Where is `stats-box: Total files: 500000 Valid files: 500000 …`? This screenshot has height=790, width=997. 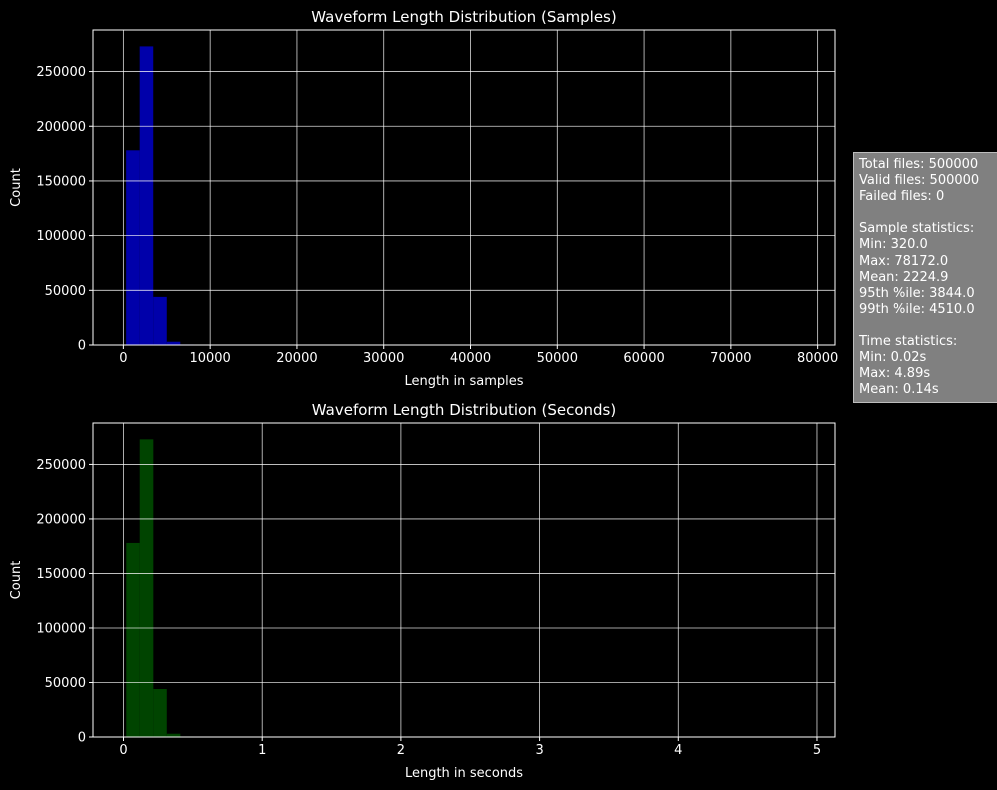
stats-box: Total files: 500000 Valid files: 500000 … is located at coordinates (925, 278).